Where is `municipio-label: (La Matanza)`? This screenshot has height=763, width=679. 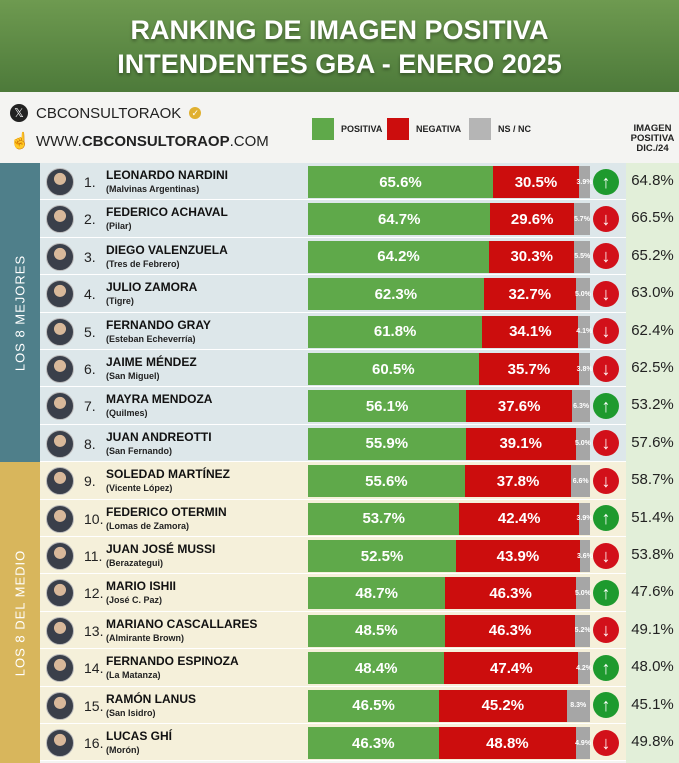
municipio-label: (La Matanza) is located at coordinates (133, 675).